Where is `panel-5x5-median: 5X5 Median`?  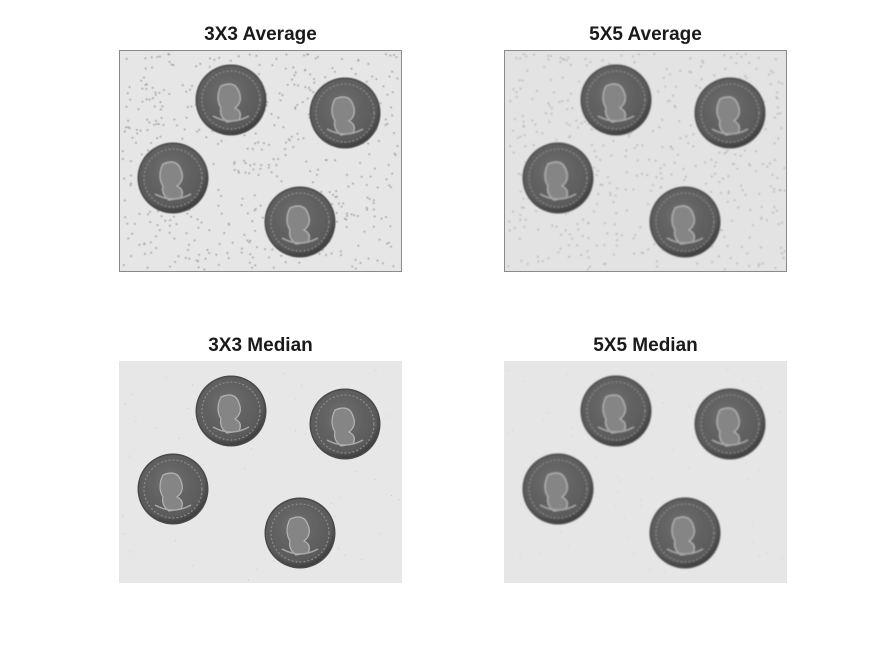 panel-5x5-median: 5X5 Median is located at coordinates (645, 460).